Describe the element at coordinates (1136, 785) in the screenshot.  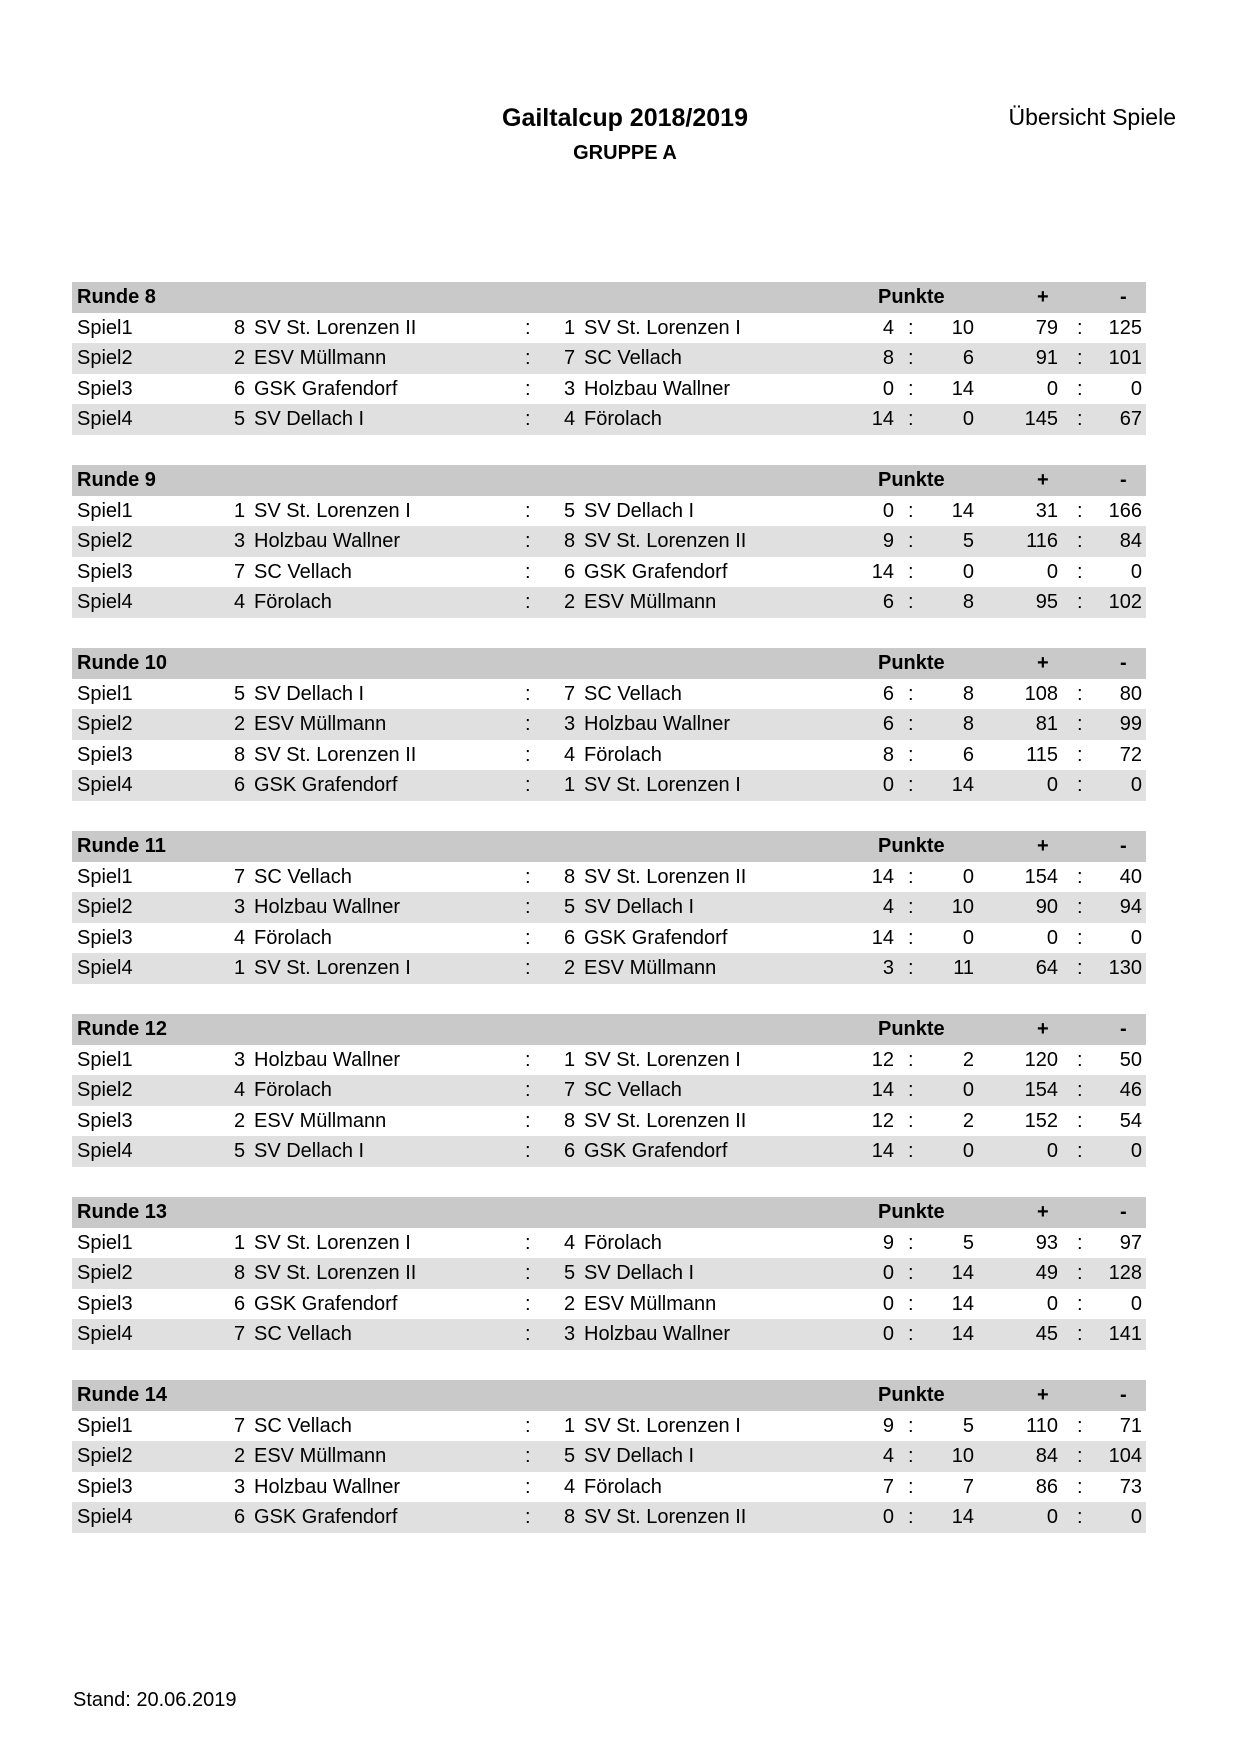
I see `score-minus: 0` at that location.